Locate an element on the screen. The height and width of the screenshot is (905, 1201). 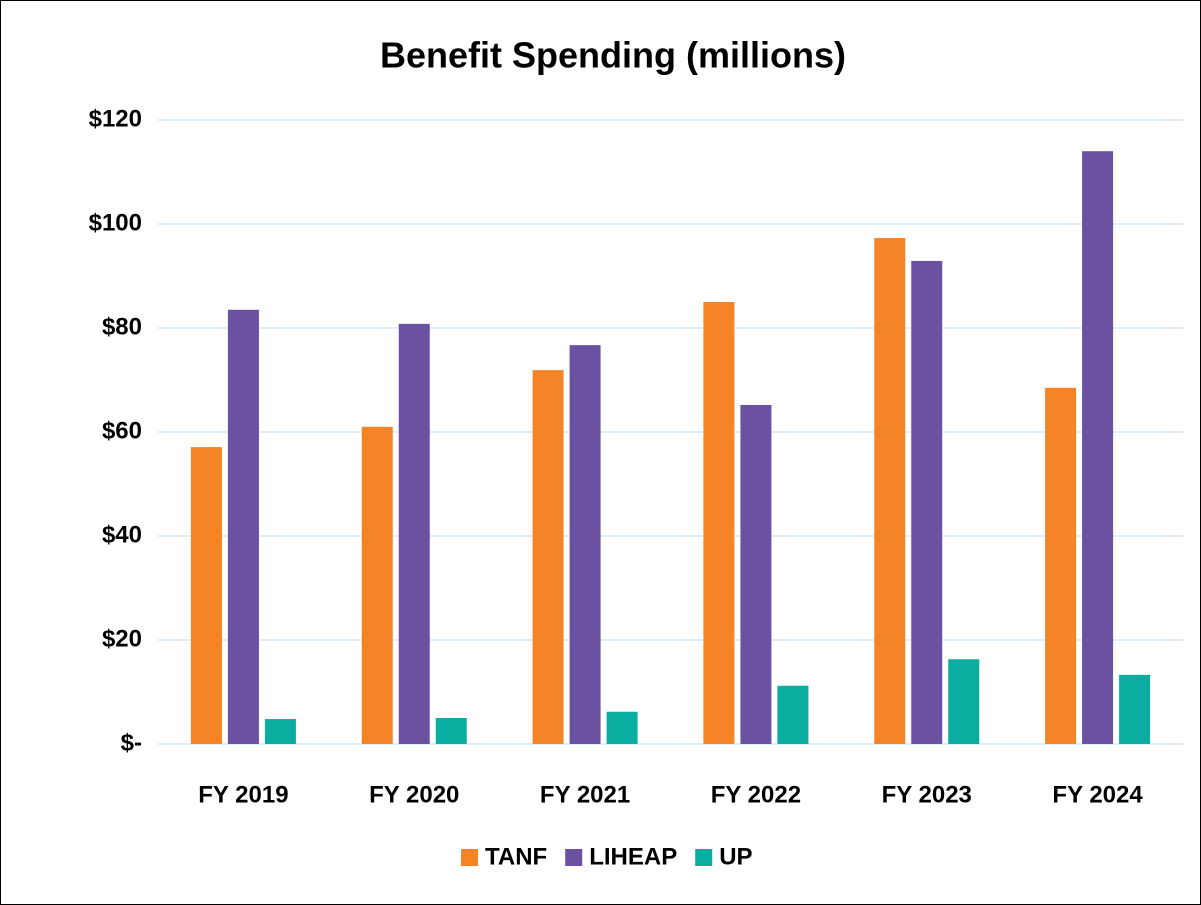
x-tick-label: FY 2019 is located at coordinates (243, 794).